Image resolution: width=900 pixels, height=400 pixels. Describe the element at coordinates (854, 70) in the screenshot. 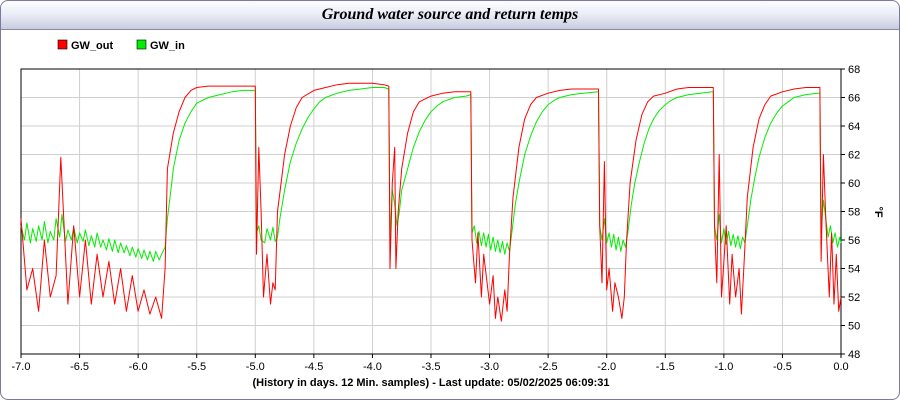

I see `y-tick-label: 68` at that location.